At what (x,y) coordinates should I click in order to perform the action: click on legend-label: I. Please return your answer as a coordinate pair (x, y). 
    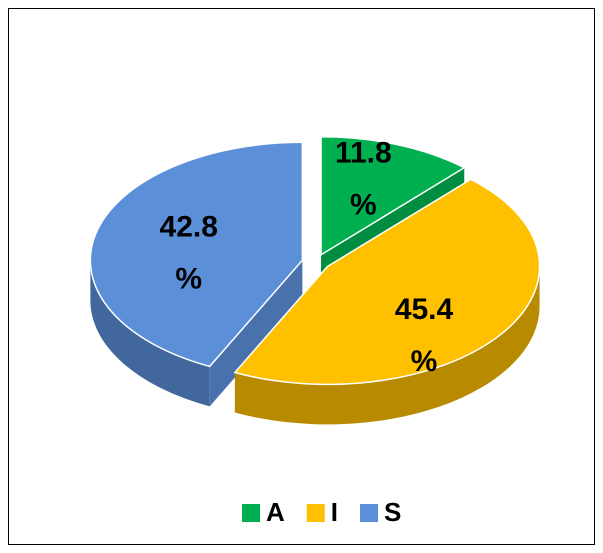
    Looking at the image, I should click on (334, 512).